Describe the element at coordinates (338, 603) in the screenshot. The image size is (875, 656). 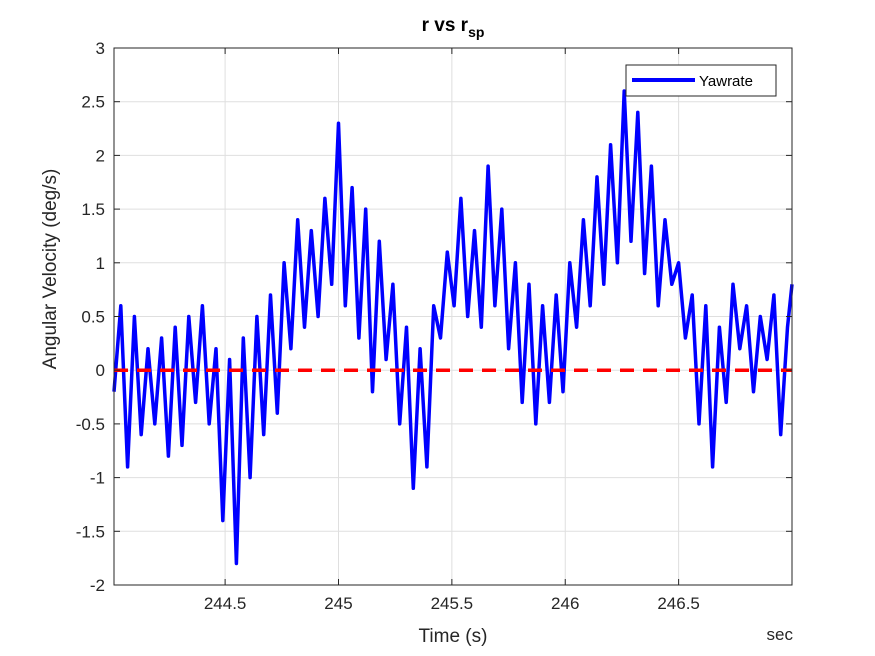
I see `x-tick-label: 245` at that location.